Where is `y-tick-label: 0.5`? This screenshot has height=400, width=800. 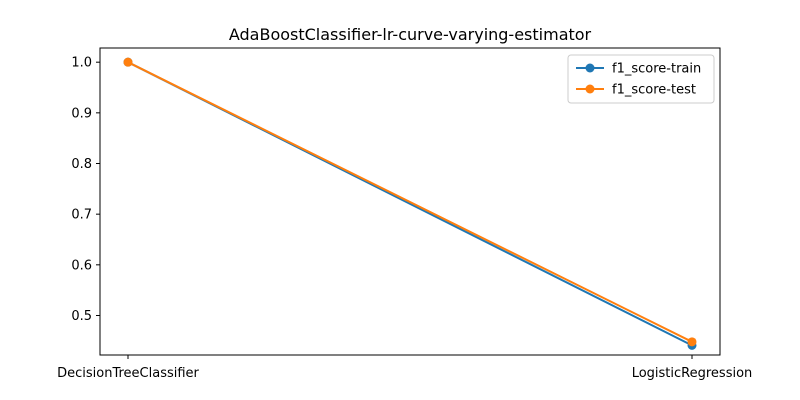
y-tick-label: 0.5 is located at coordinates (81, 316).